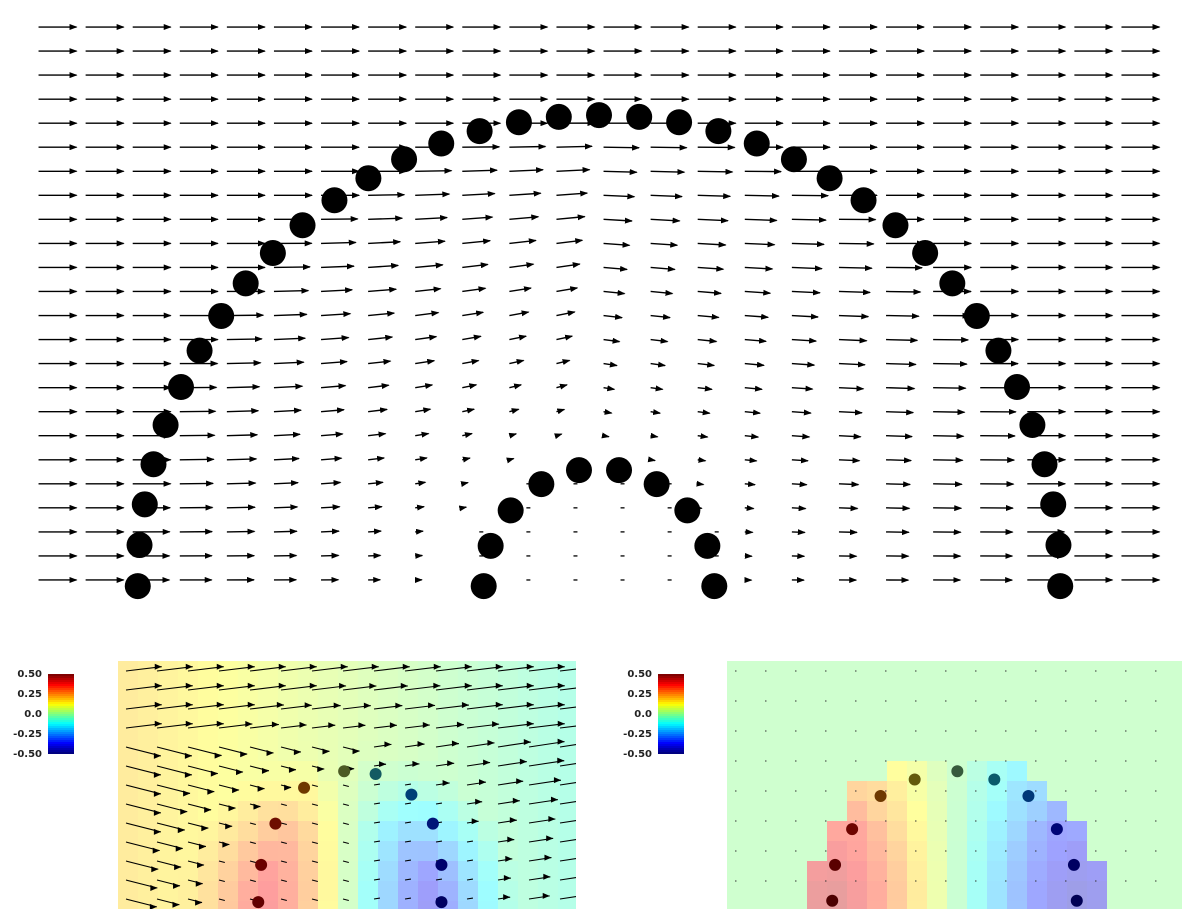  Describe the element at coordinates (29, 694) in the screenshot. I see `colorbar-tick-label: 0.25` at that location.